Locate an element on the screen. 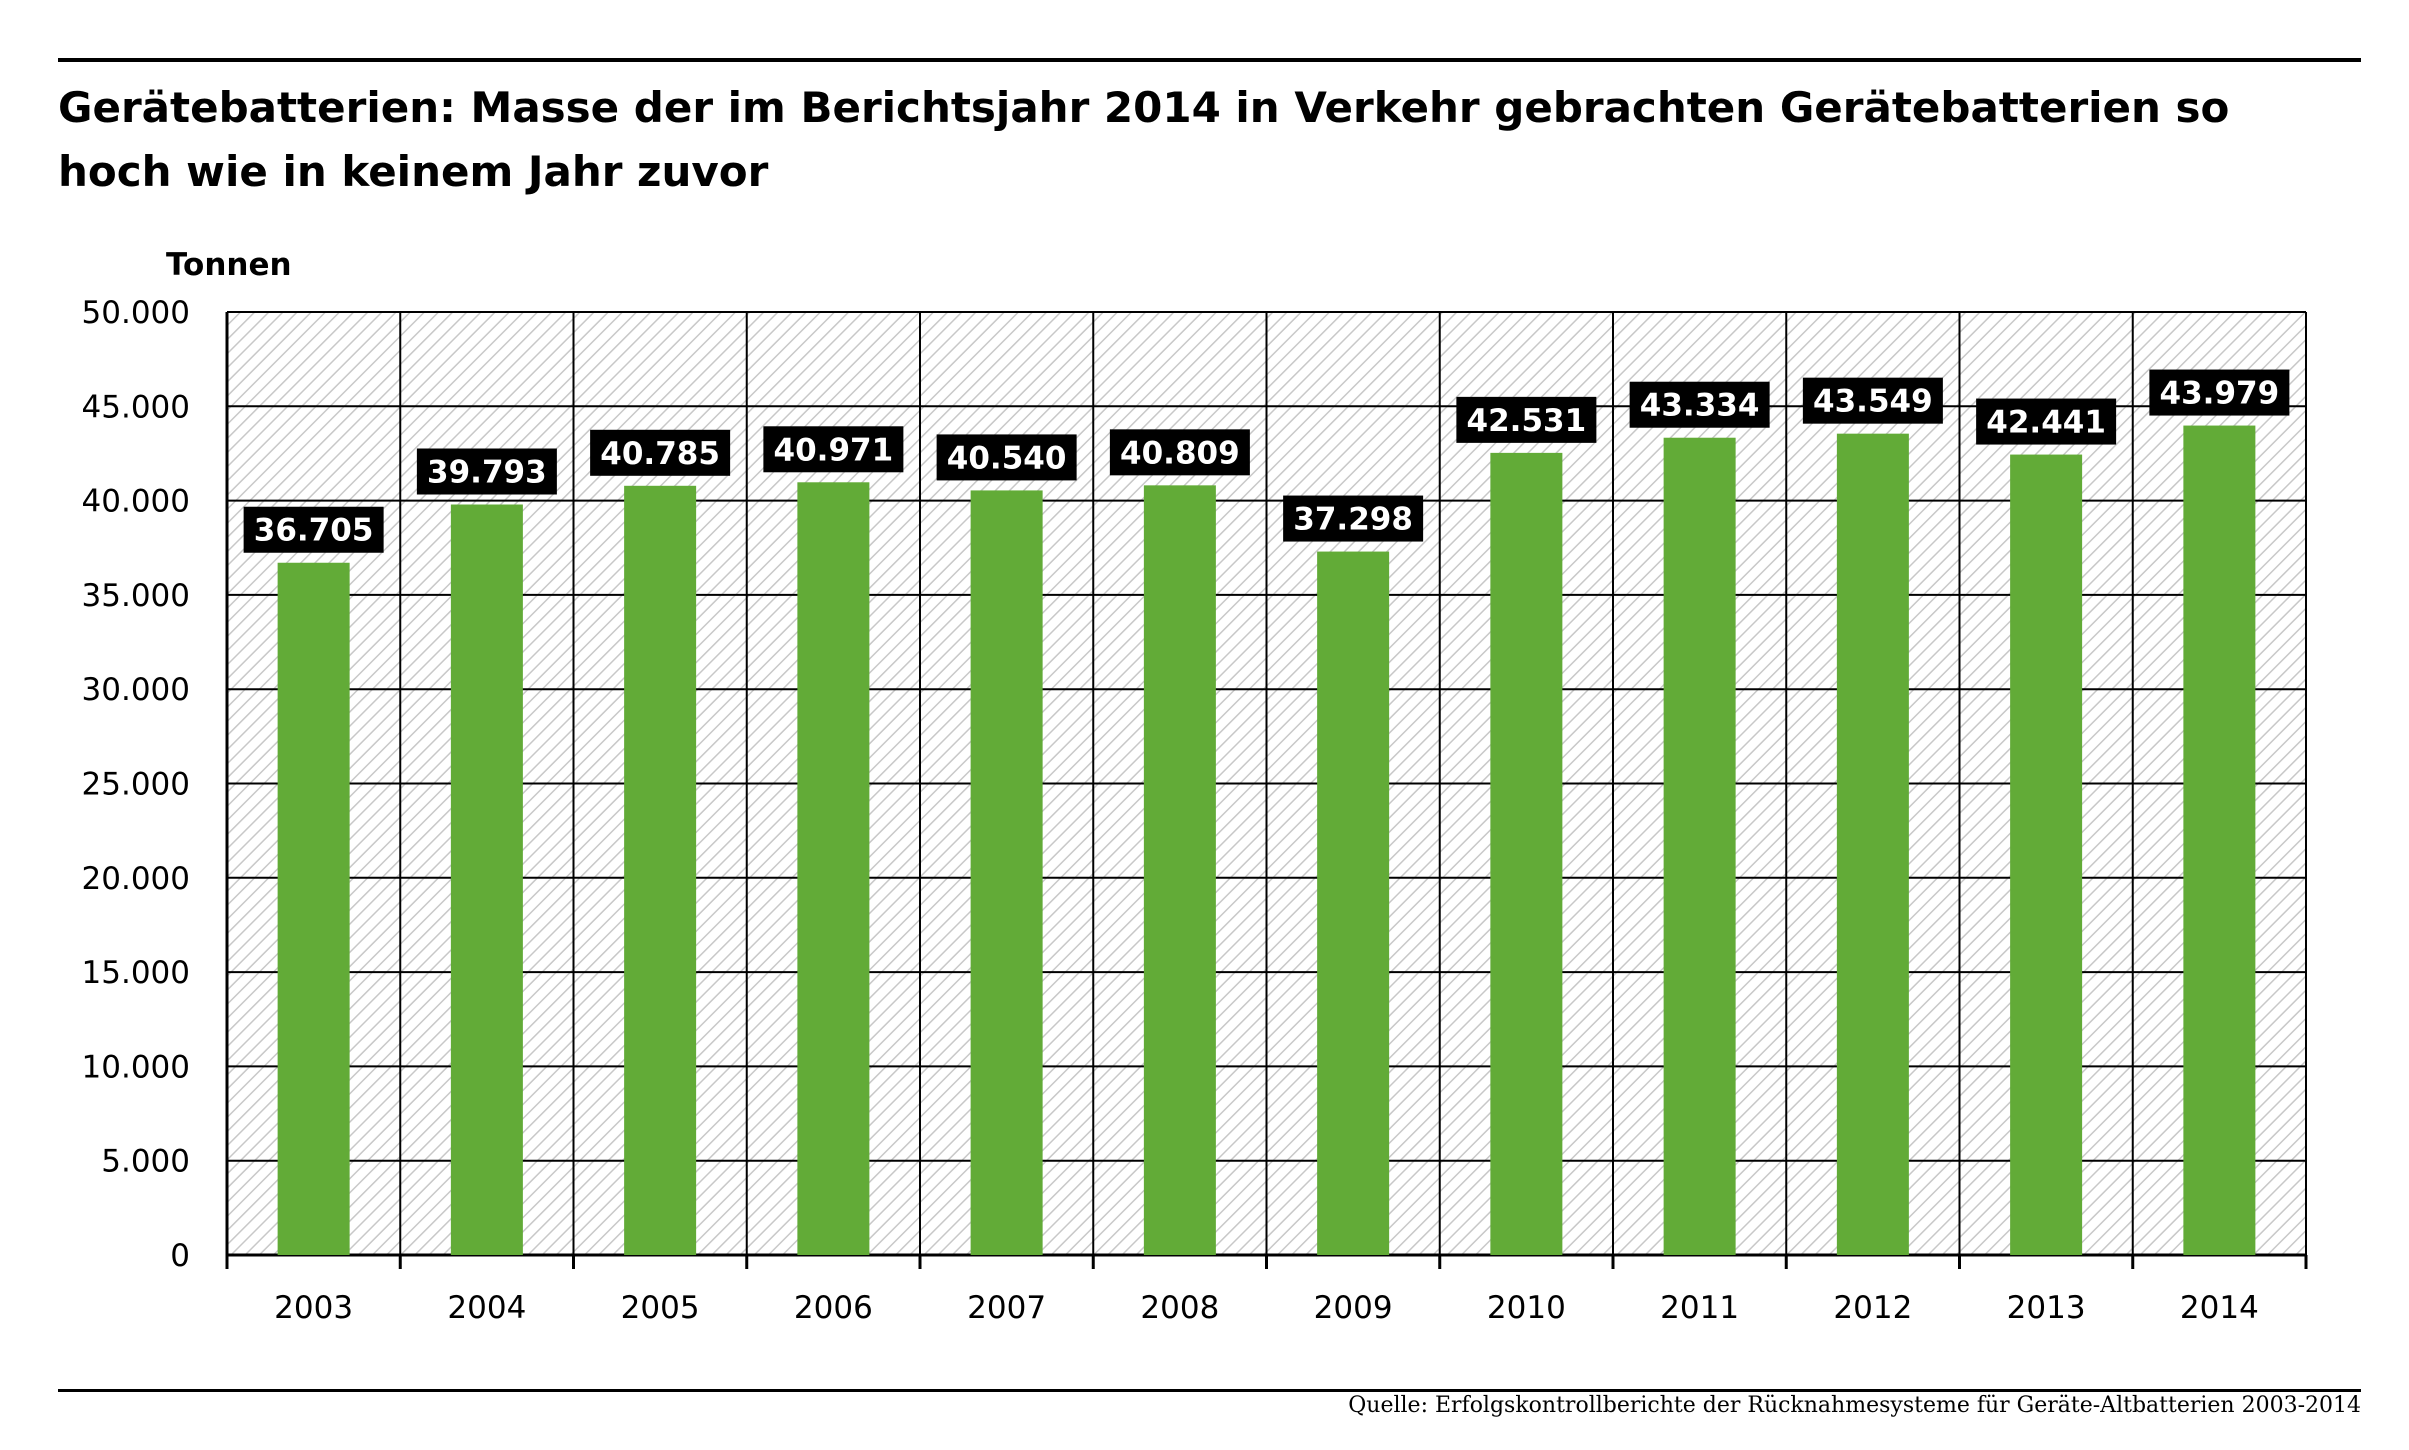 This screenshot has height=1450, width=2409. y-tick-label: 50.000 is located at coordinates (136, 313).